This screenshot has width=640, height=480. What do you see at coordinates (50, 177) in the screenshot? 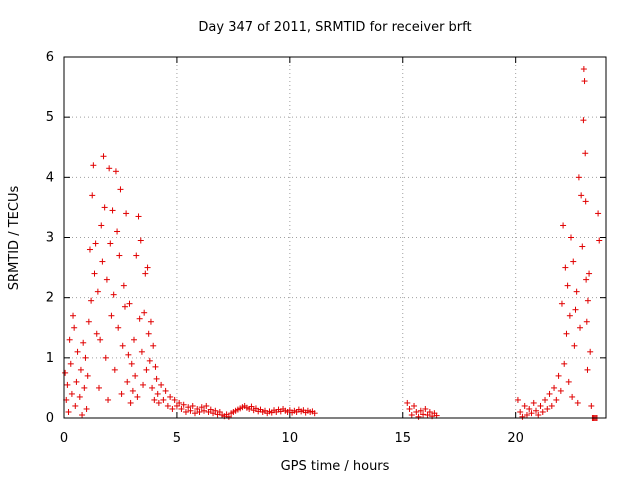
I see `y-tick-label: 4` at bounding box center [50, 177].